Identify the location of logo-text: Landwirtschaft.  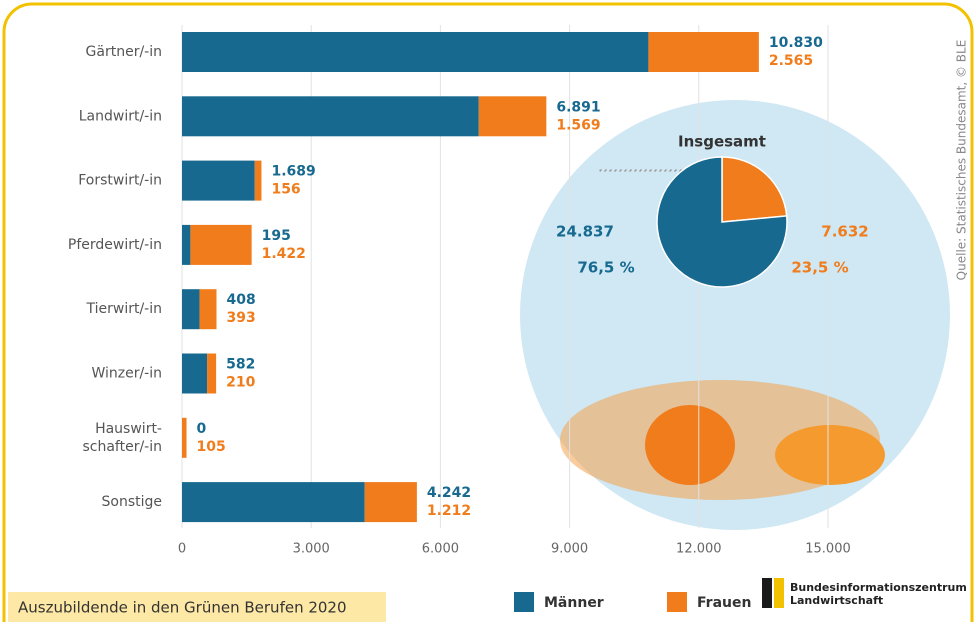
(836, 600).